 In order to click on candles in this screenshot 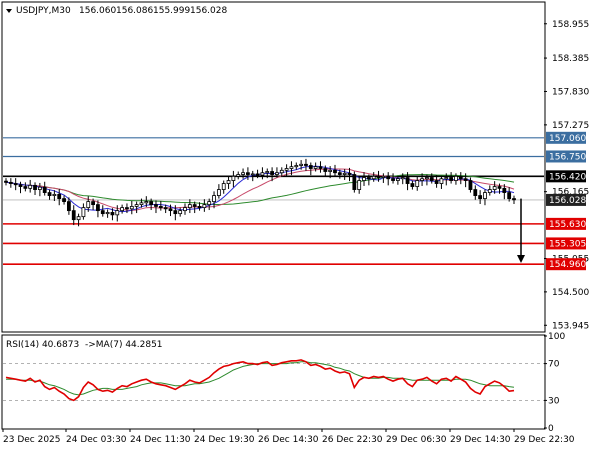, I will do `click(260, 192)`.